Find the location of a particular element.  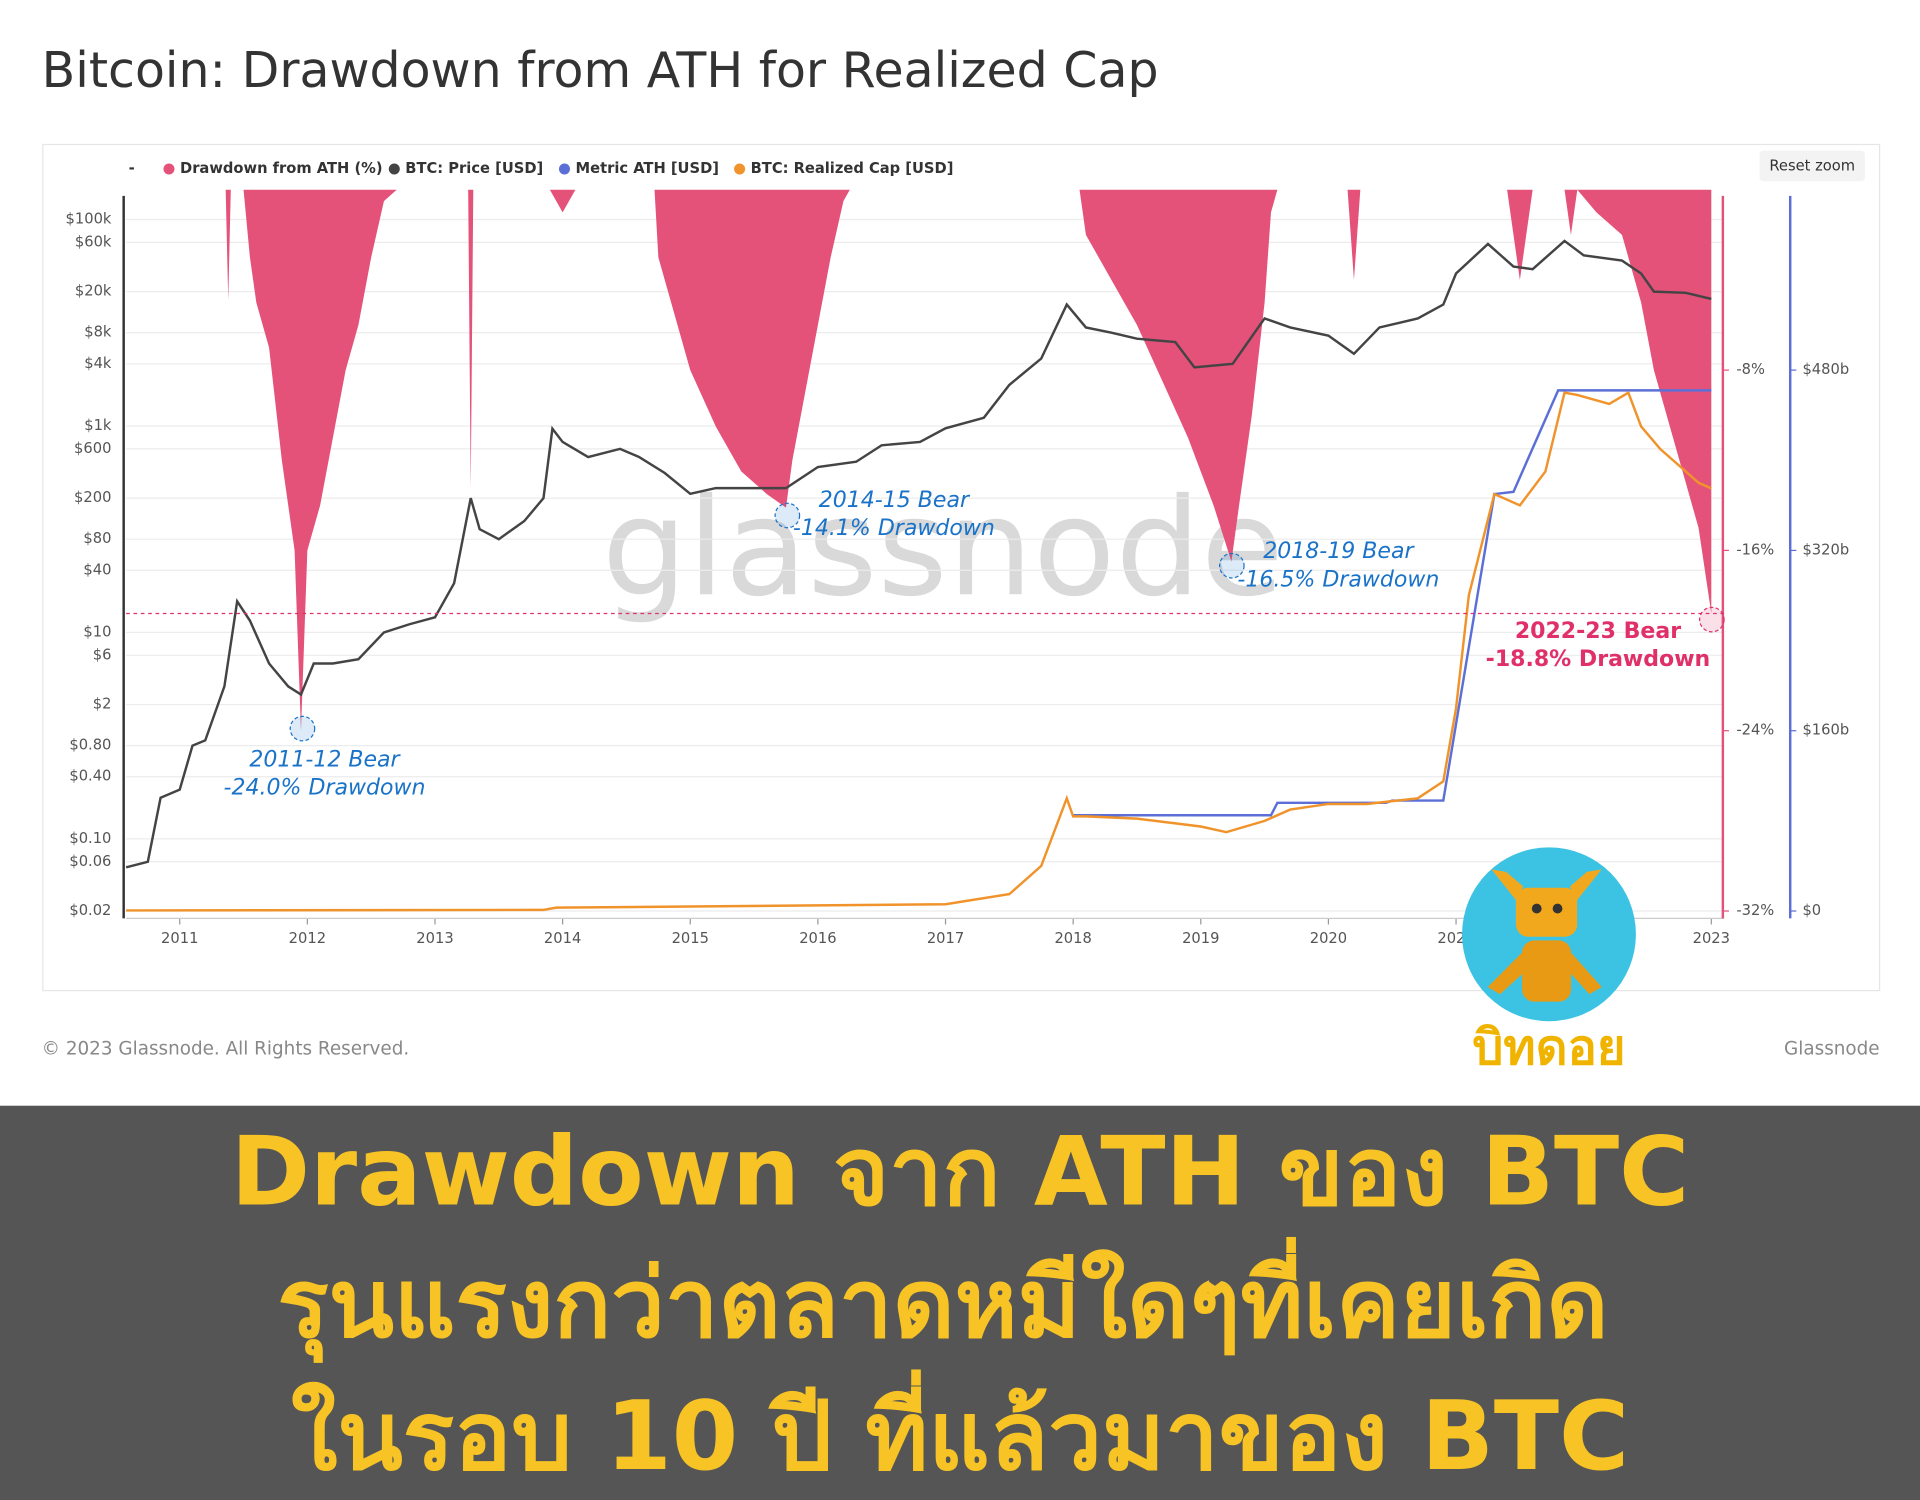

logo-body is located at coordinates (1547, 971).